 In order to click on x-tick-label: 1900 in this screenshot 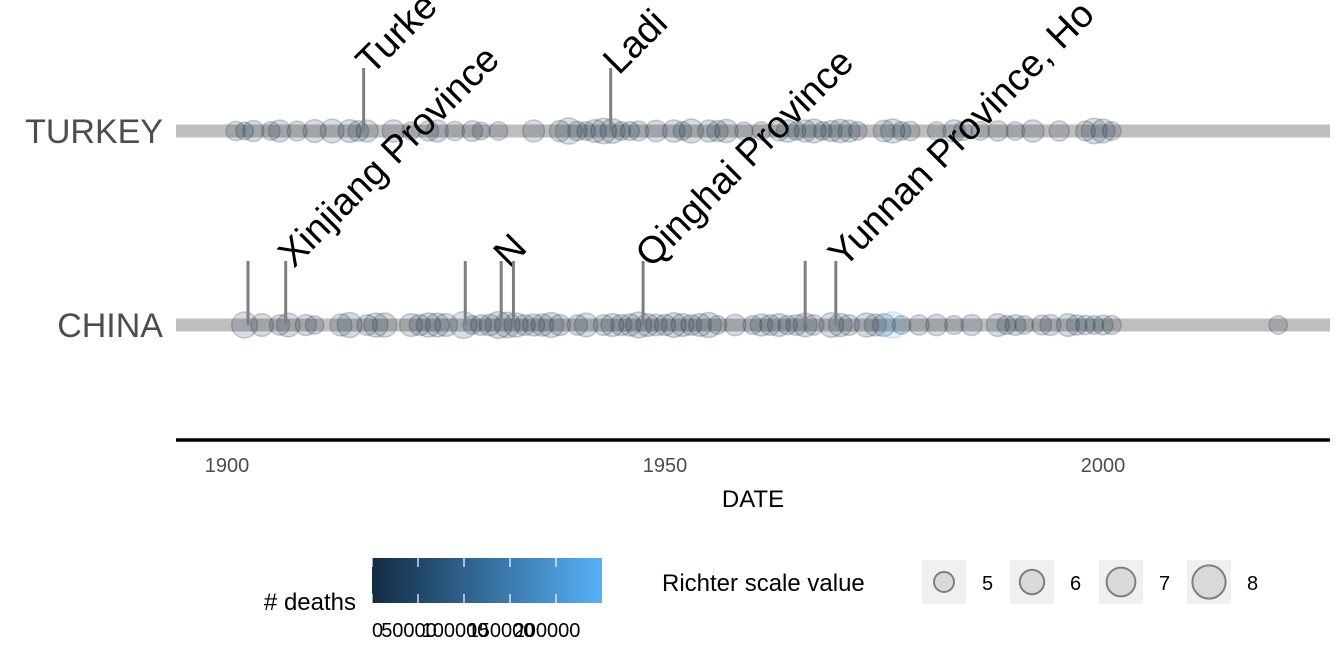, I will do `click(227, 466)`.